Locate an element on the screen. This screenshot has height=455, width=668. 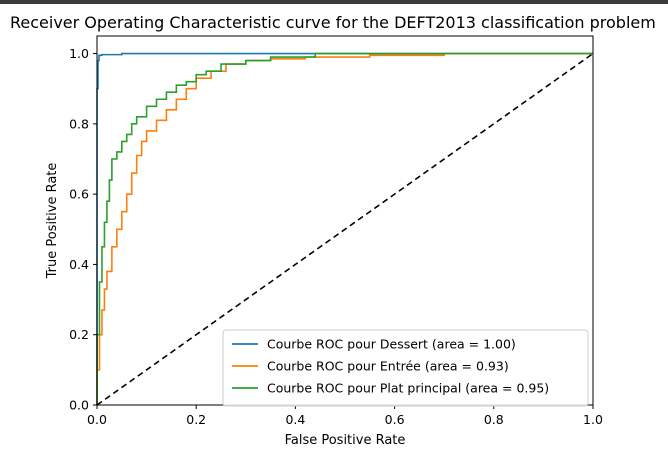
legend-box is located at coordinates (405, 368).